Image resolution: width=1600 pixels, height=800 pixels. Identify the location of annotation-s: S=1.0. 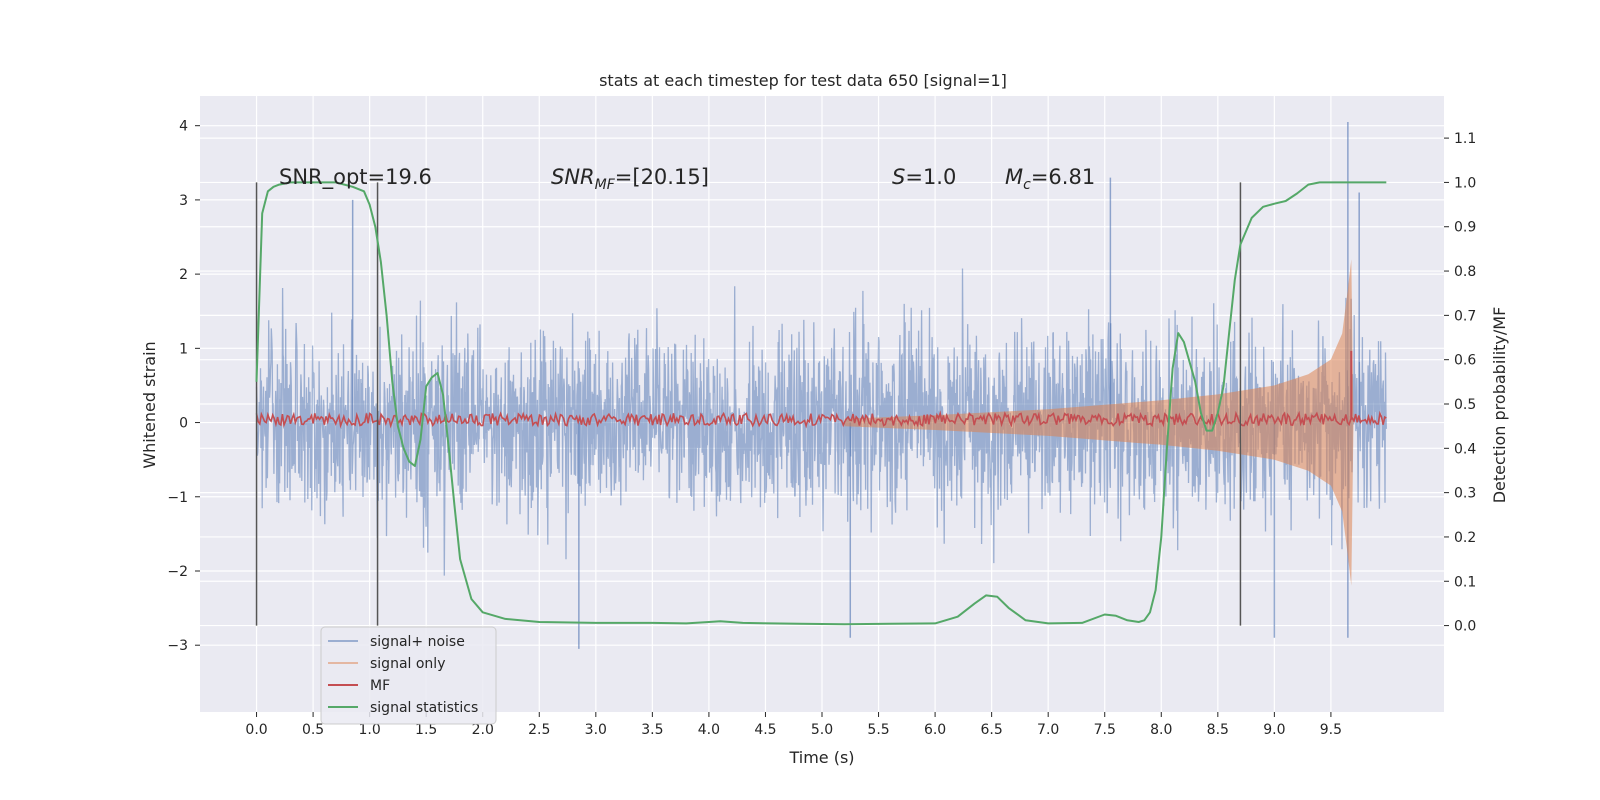
(924, 177).